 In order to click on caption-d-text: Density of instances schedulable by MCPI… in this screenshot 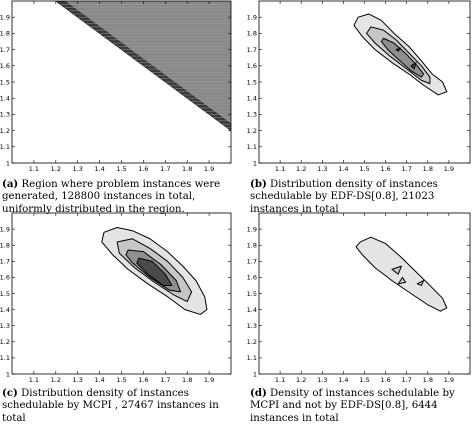, I will do `click(352, 406)`.